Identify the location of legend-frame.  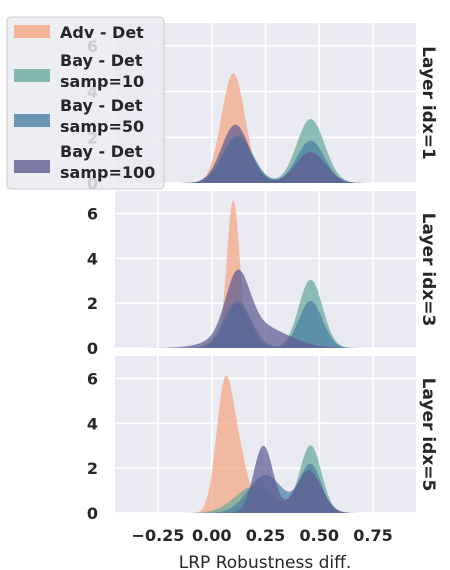
(85, 103).